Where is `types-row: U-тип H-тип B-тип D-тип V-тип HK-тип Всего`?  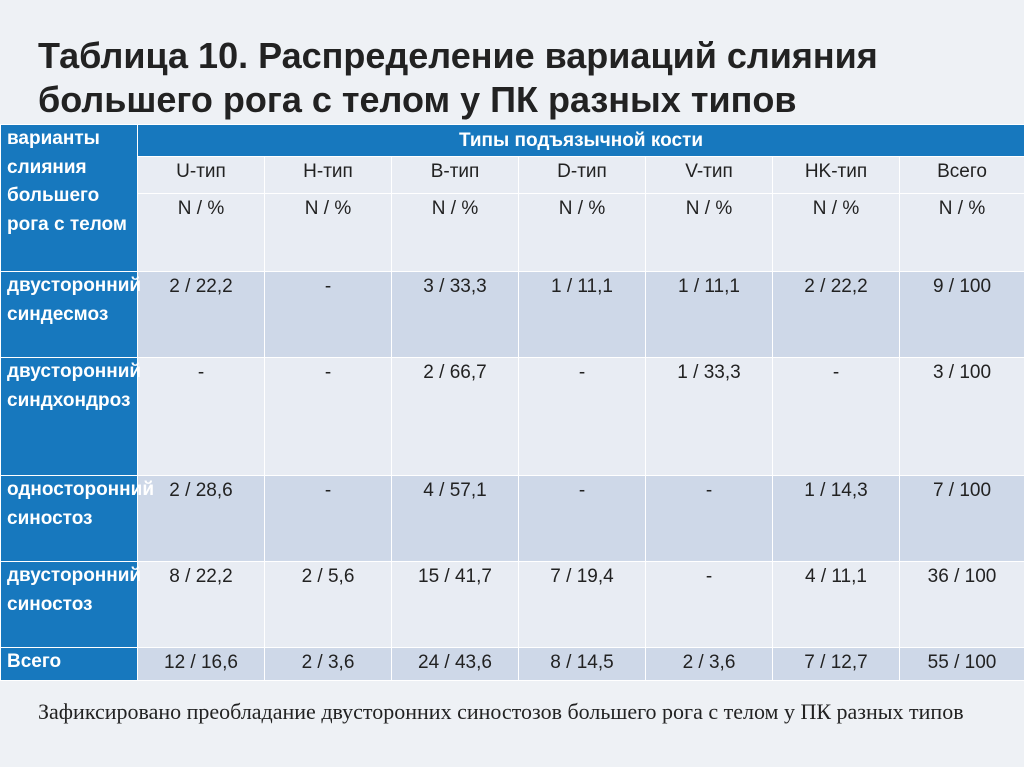
types-row: U-тип H-тип B-тип D-тип V-тип HK-тип Всего is located at coordinates (512, 175).